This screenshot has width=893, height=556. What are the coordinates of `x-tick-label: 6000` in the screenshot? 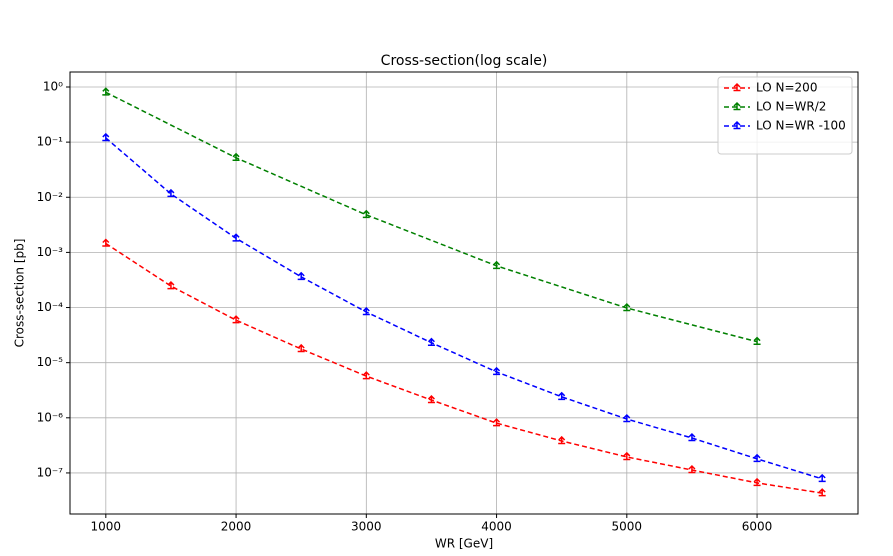 It's located at (757, 527).